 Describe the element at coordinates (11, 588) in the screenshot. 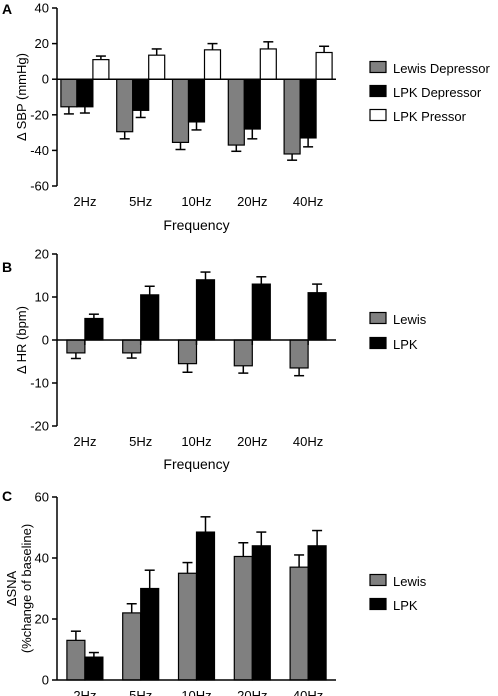

I see `y-axis-label: ΔSNA` at that location.